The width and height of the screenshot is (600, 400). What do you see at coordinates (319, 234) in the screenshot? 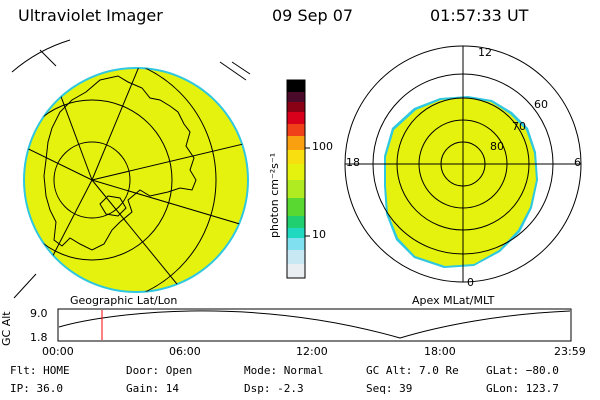
I see `colorbar-tick-10: 10` at bounding box center [319, 234].